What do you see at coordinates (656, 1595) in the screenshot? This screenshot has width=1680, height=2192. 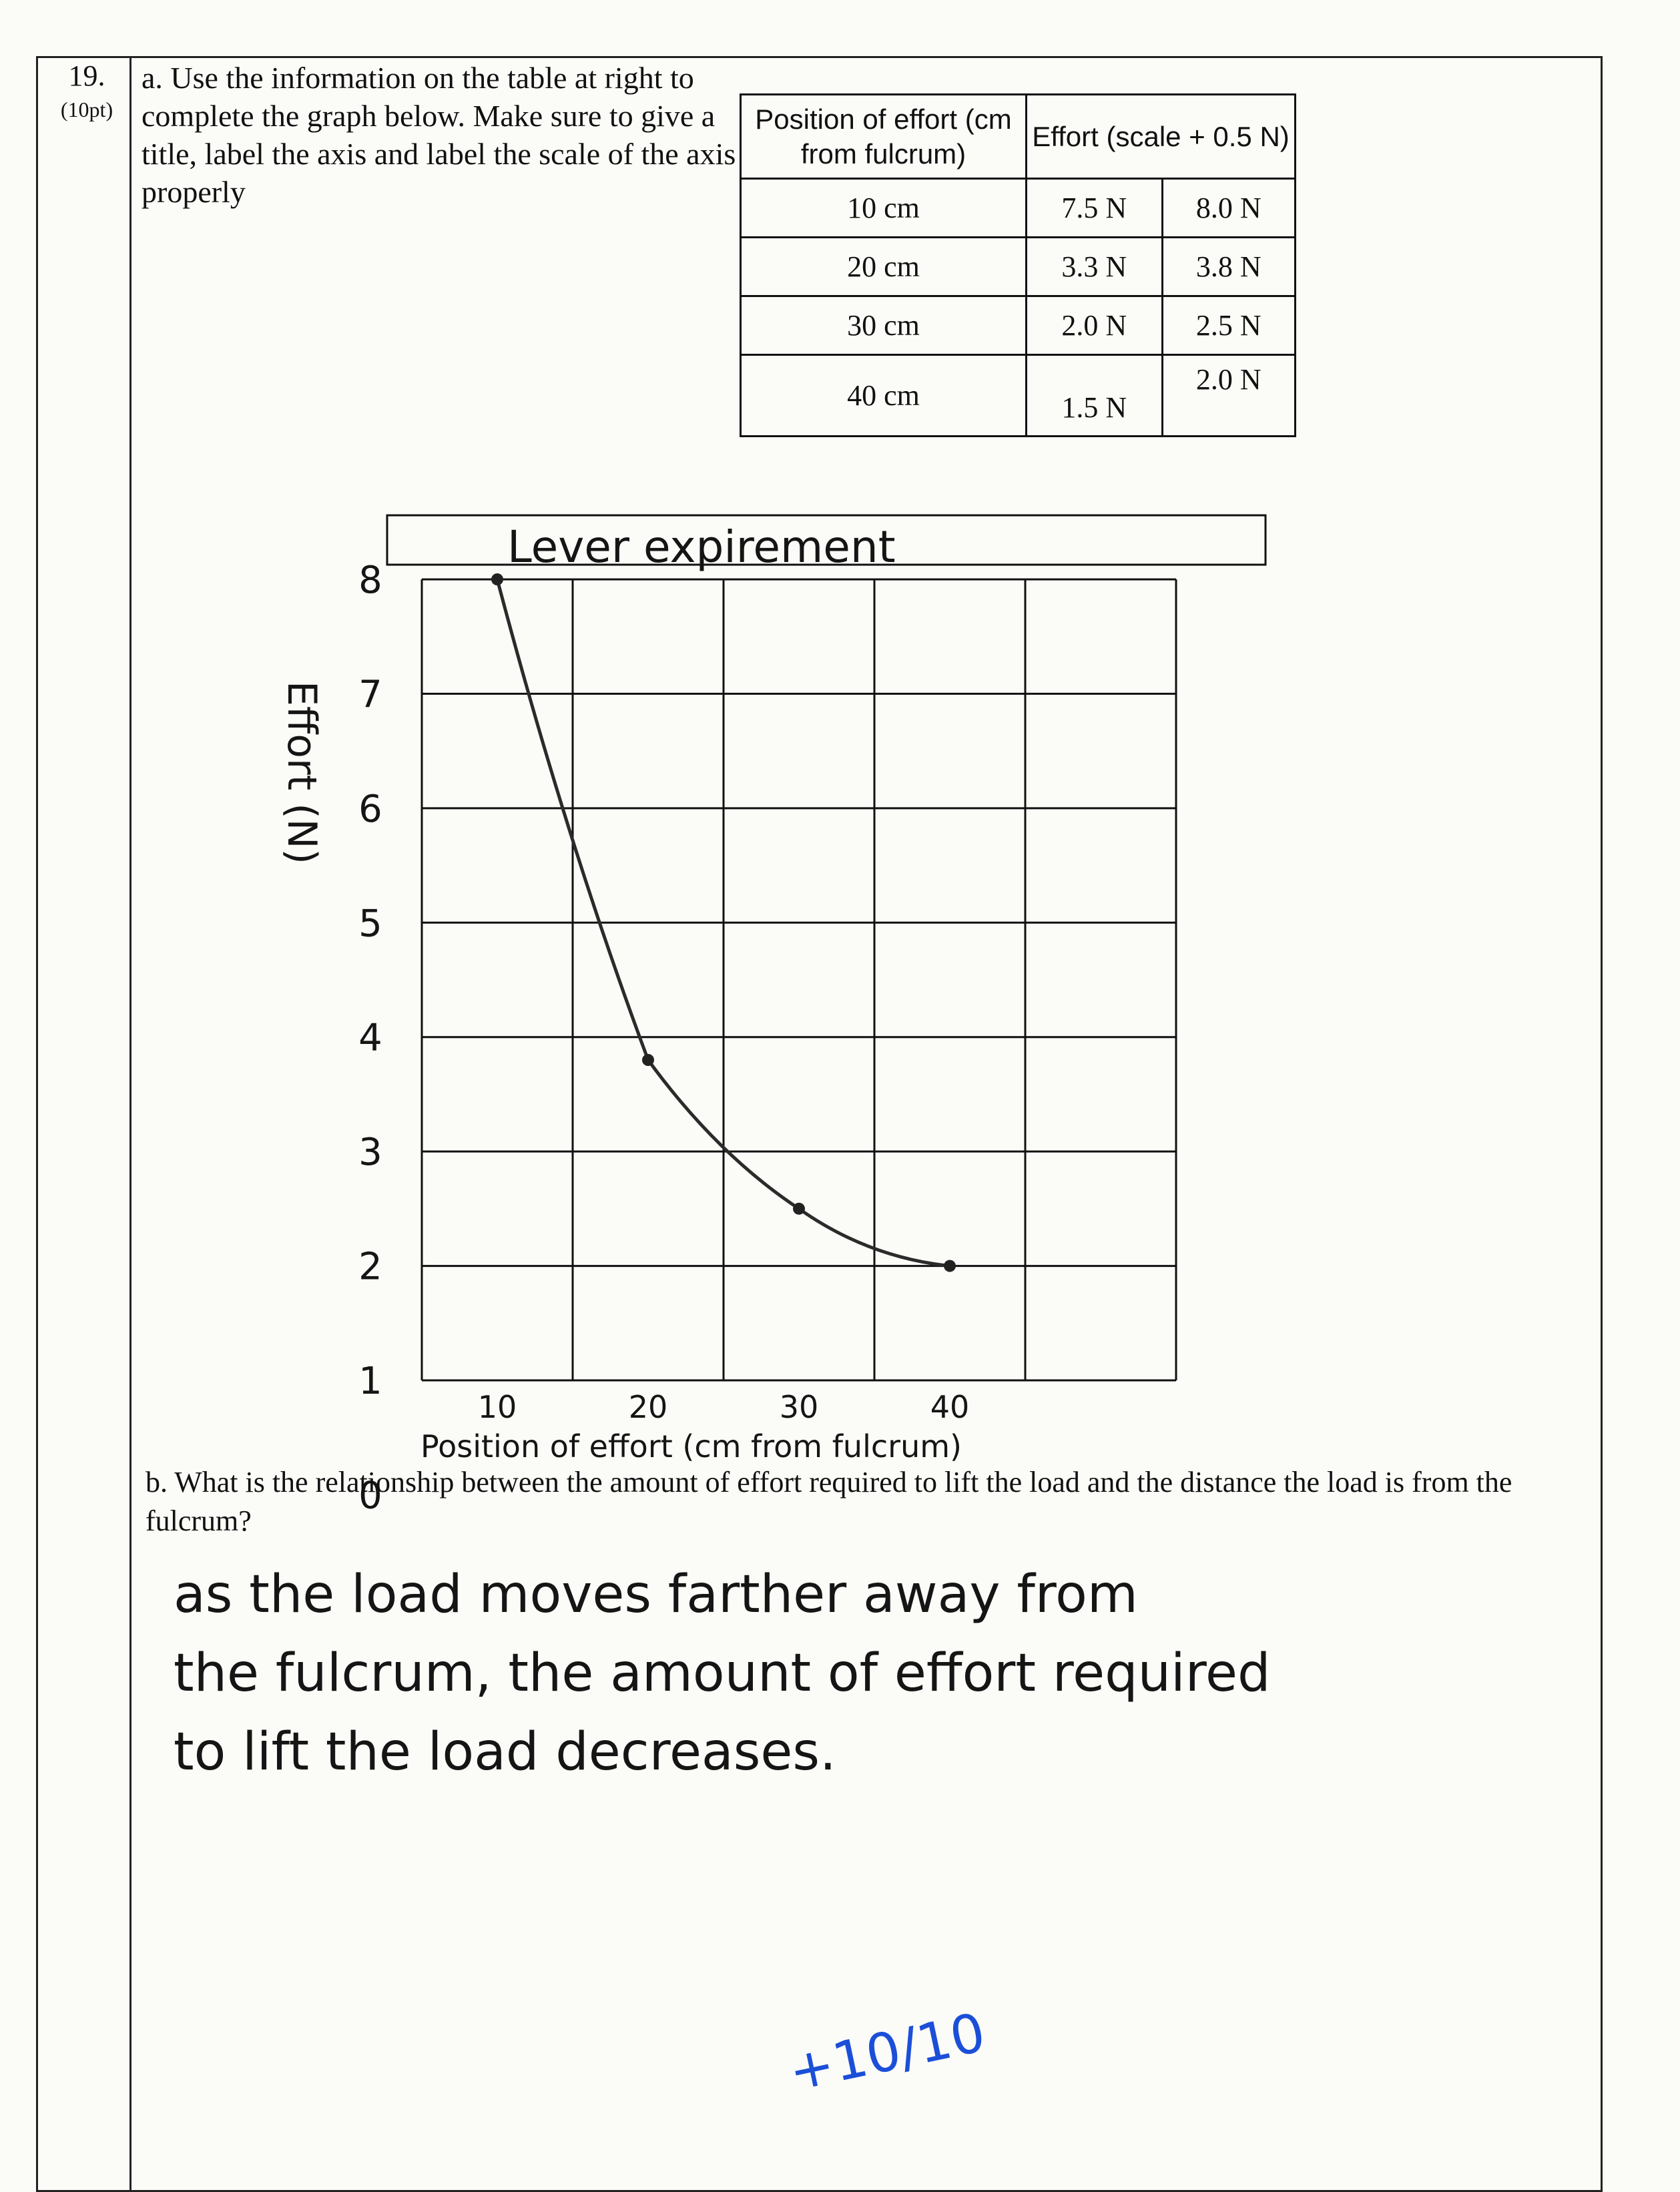 I see `answer-line-1: as the load moves farther away from` at bounding box center [656, 1595].